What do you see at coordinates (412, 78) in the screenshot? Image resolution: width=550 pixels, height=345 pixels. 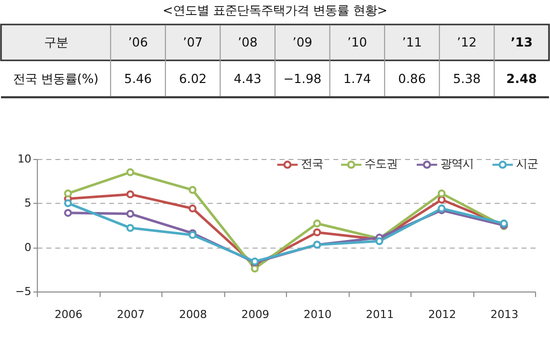 I see `data-label: 0.86` at bounding box center [412, 78].